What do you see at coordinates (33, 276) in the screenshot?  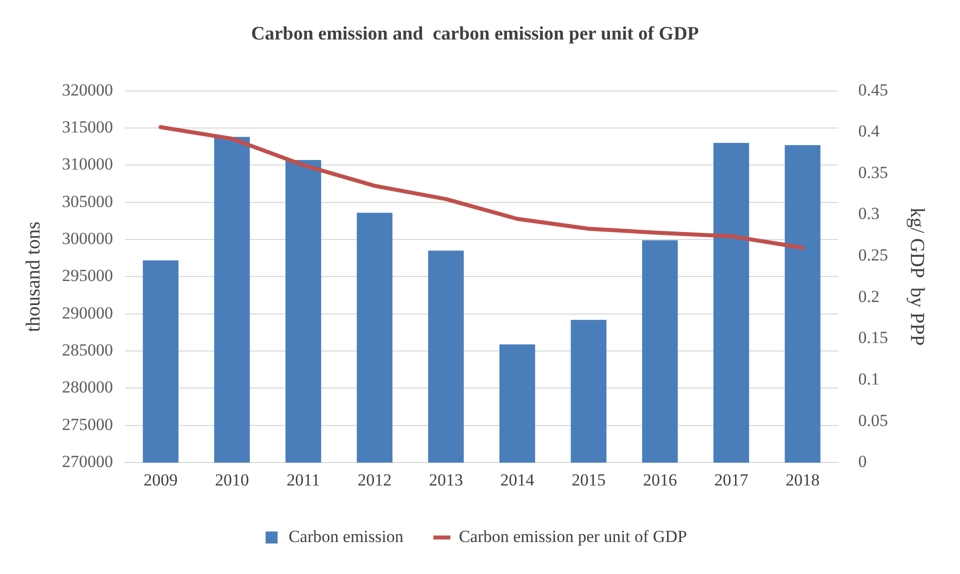 I see `y-axis-title: thousand tons` at bounding box center [33, 276].